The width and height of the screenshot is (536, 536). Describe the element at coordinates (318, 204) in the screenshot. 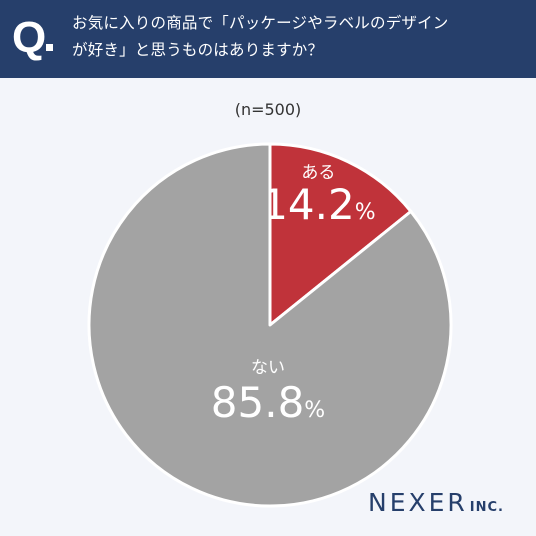

I see `slice-value-0: 14.2%` at that location.